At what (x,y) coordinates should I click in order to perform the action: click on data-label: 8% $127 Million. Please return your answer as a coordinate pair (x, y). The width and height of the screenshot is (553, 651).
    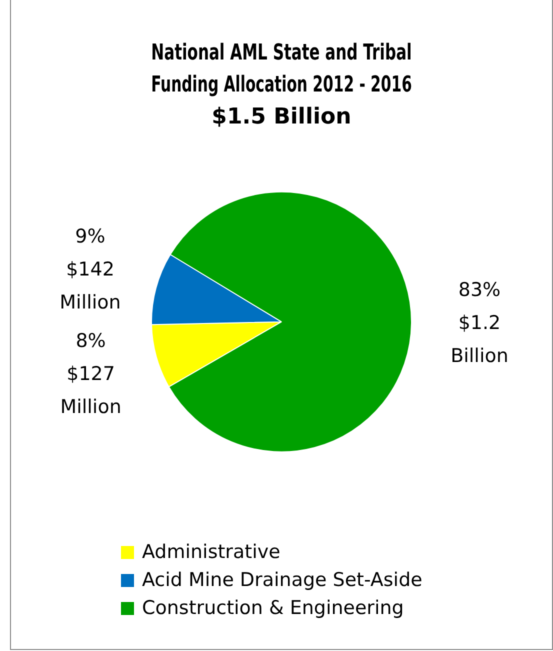
    Looking at the image, I should click on (91, 374).